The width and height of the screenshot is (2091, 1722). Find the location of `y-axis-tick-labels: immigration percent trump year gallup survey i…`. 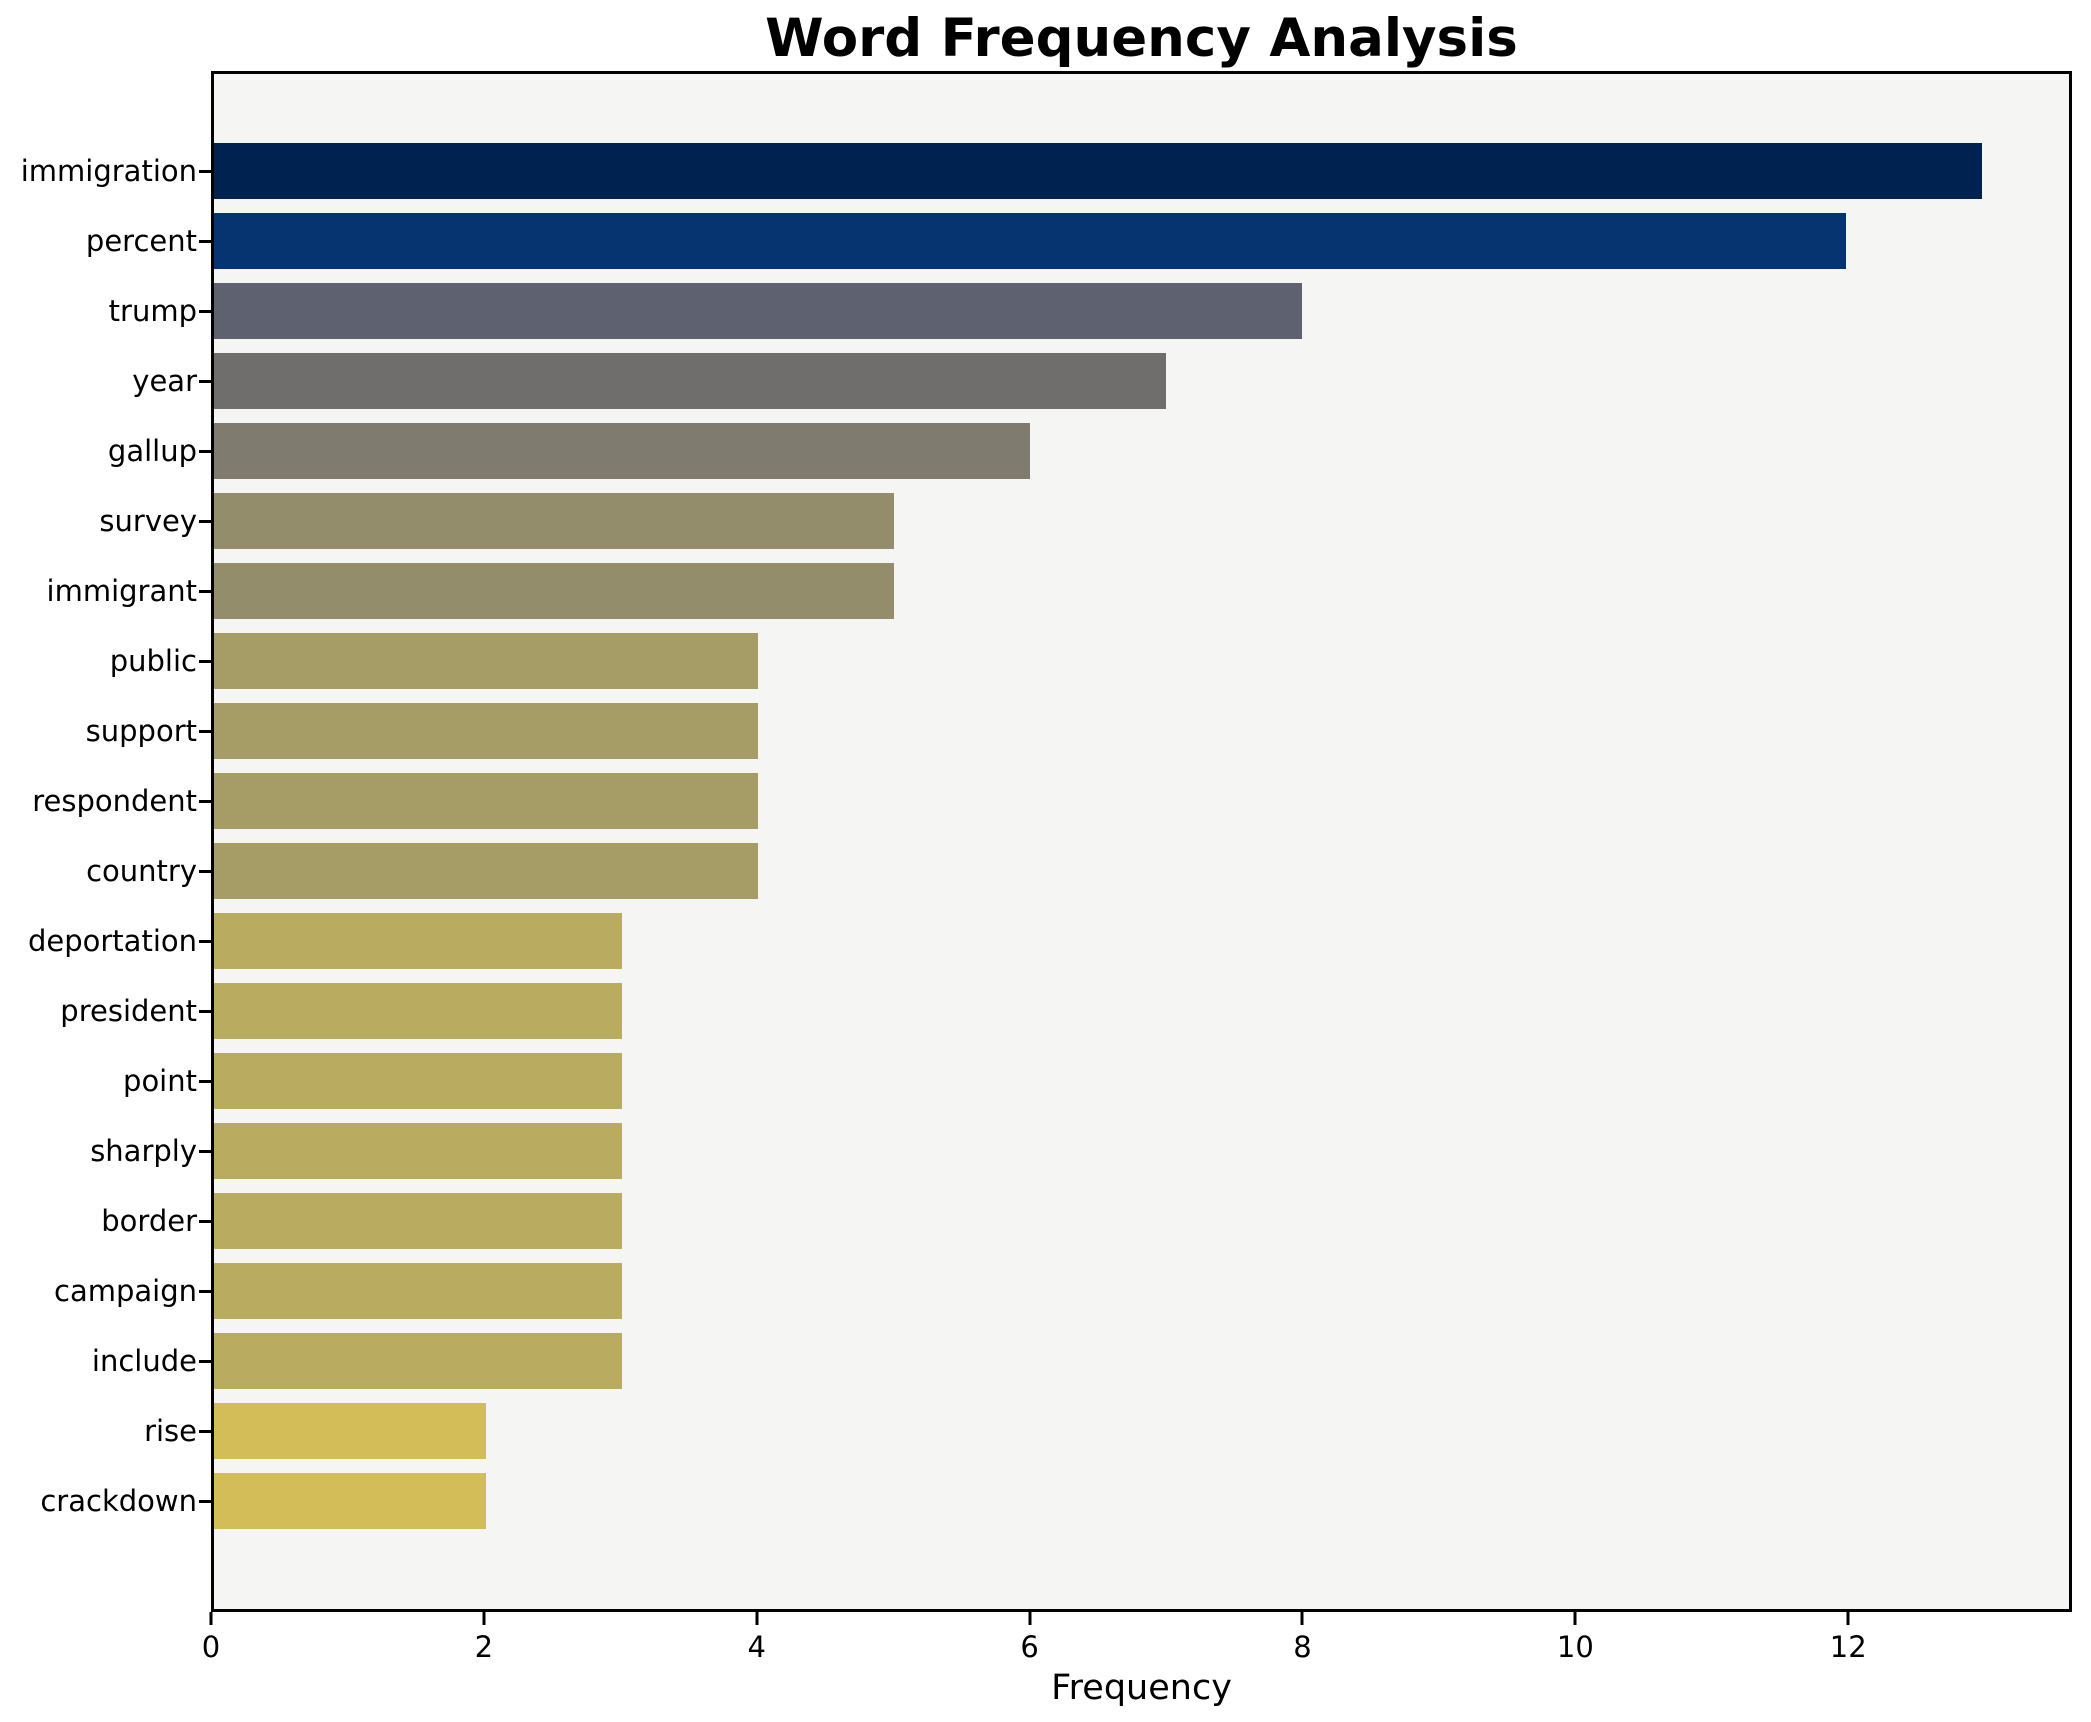

y-axis-tick-labels: immigration percent trump year gallup survey i… is located at coordinates (98, 836).